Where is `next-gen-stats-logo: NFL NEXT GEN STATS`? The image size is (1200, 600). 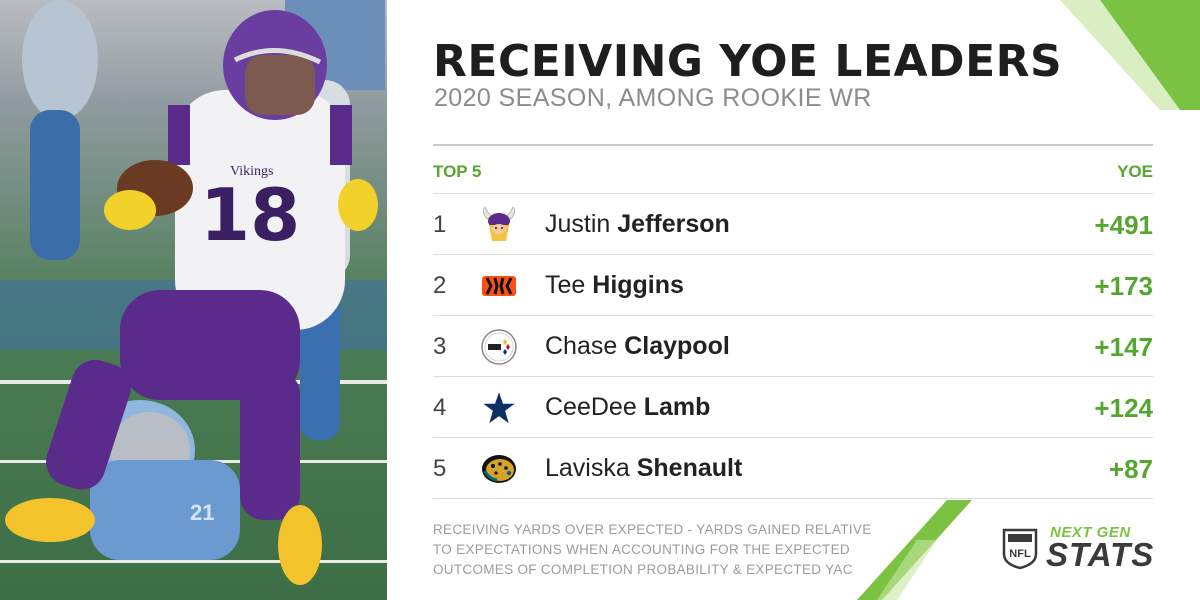
next-gen-stats-logo: NFL NEXT GEN STATS is located at coordinates (1082, 549).